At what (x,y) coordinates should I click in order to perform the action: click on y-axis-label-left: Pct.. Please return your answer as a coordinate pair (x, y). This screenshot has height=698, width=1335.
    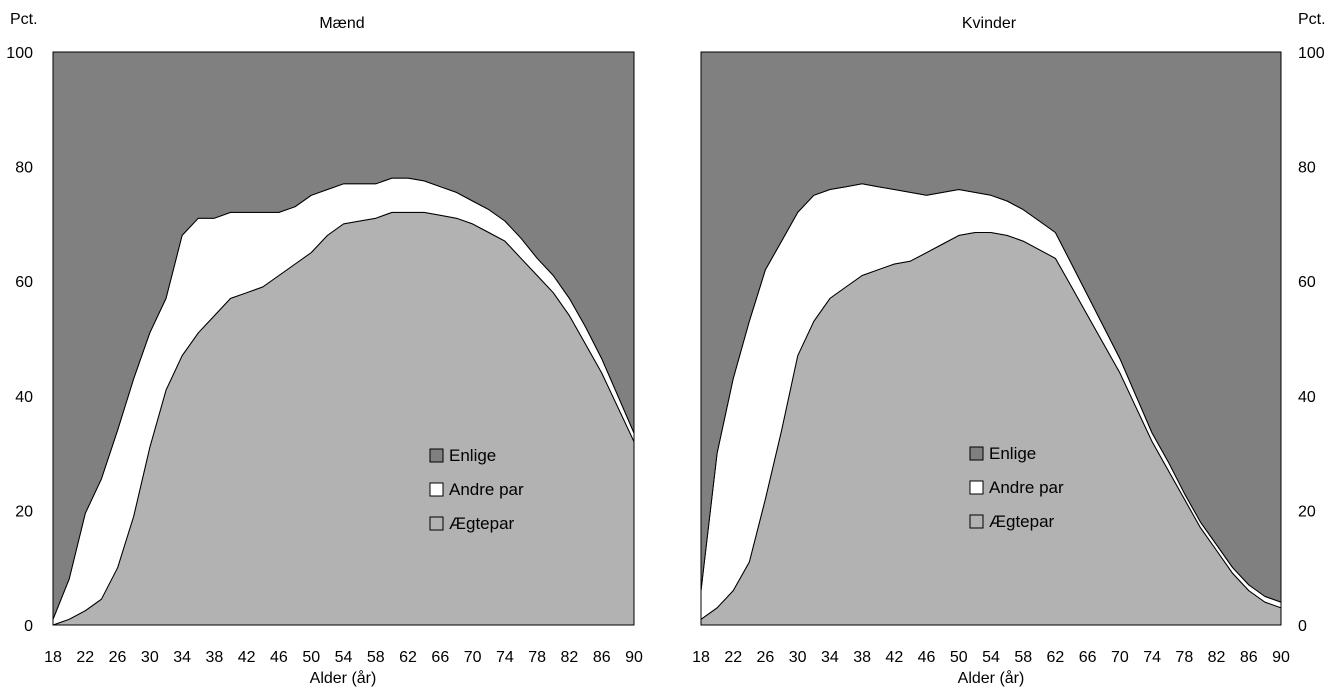
    Looking at the image, I should click on (24, 19).